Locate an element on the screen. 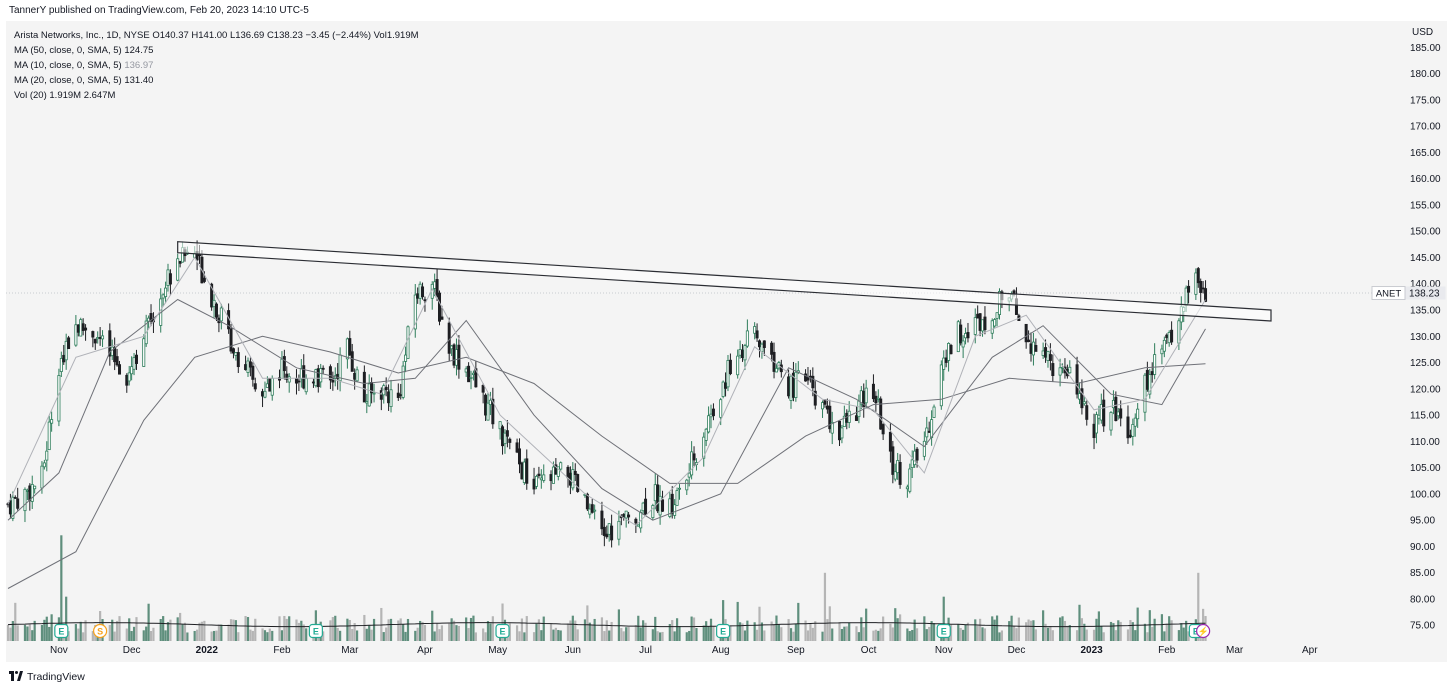 Image resolution: width=1456 pixels, height=691 pixels. x-axis-label: Dec is located at coordinates (1017, 650).